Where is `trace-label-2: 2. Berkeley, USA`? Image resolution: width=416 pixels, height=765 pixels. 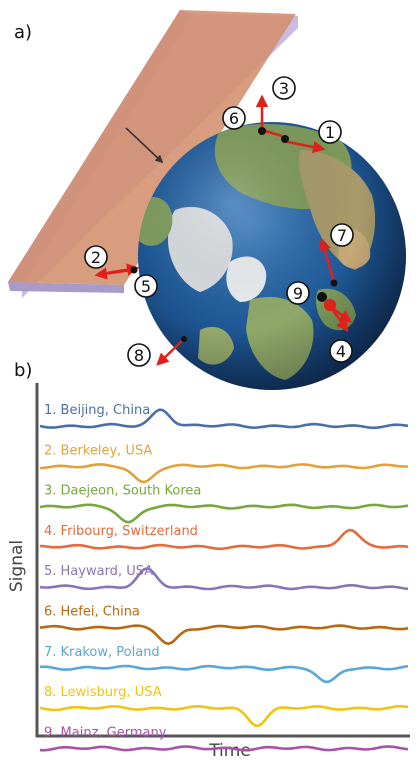
trace-label-2: 2. Berkeley, USA is located at coordinates (98, 450).